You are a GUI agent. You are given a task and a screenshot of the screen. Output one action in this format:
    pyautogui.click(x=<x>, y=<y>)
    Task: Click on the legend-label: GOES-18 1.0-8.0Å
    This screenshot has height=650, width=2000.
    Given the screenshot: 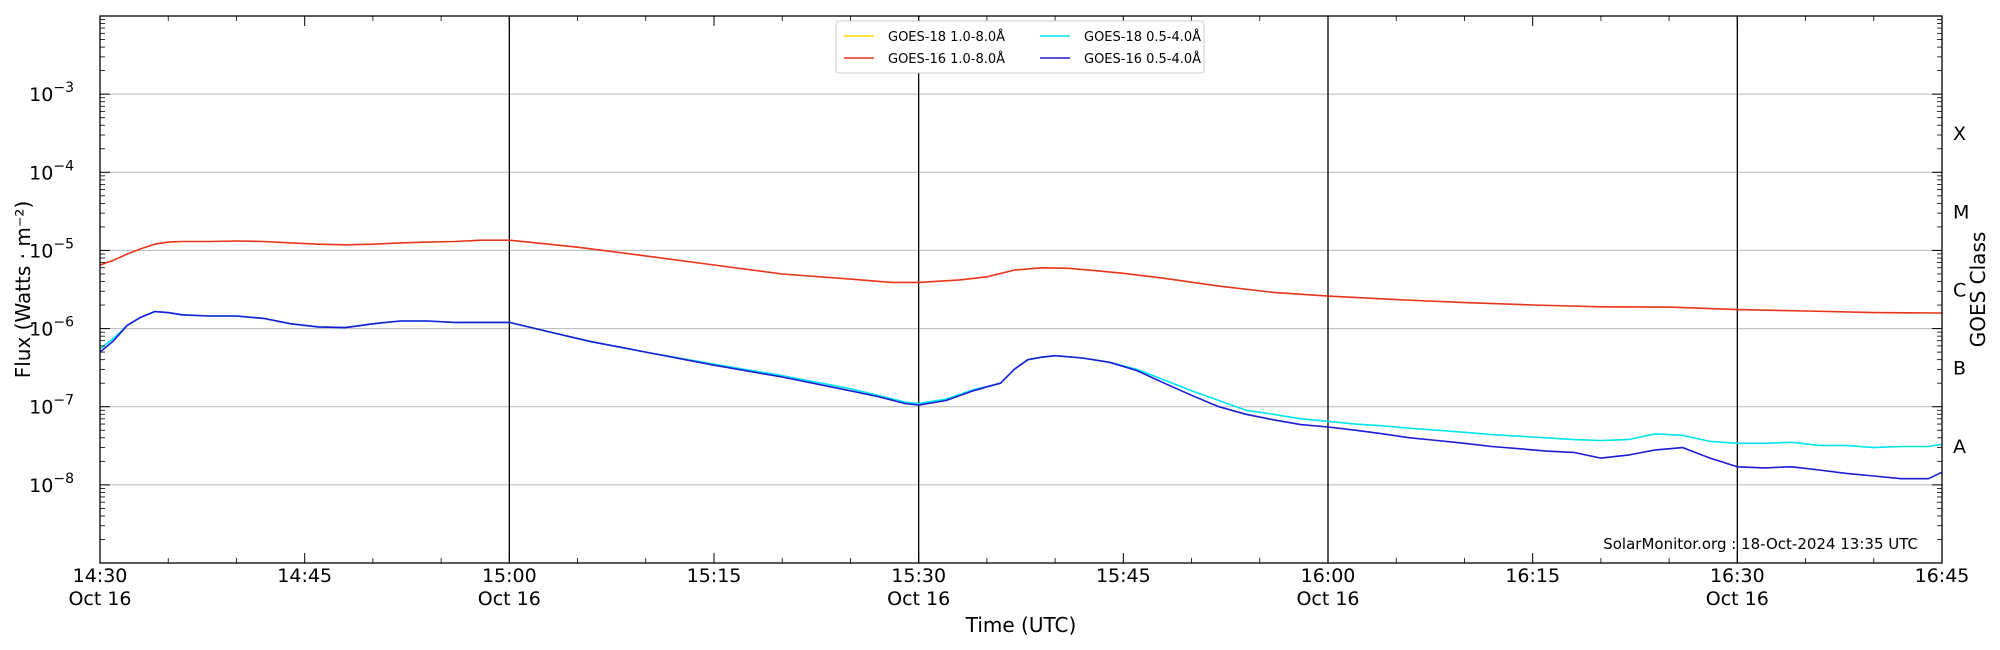 What is the action you would take?
    pyautogui.click(x=946, y=37)
    